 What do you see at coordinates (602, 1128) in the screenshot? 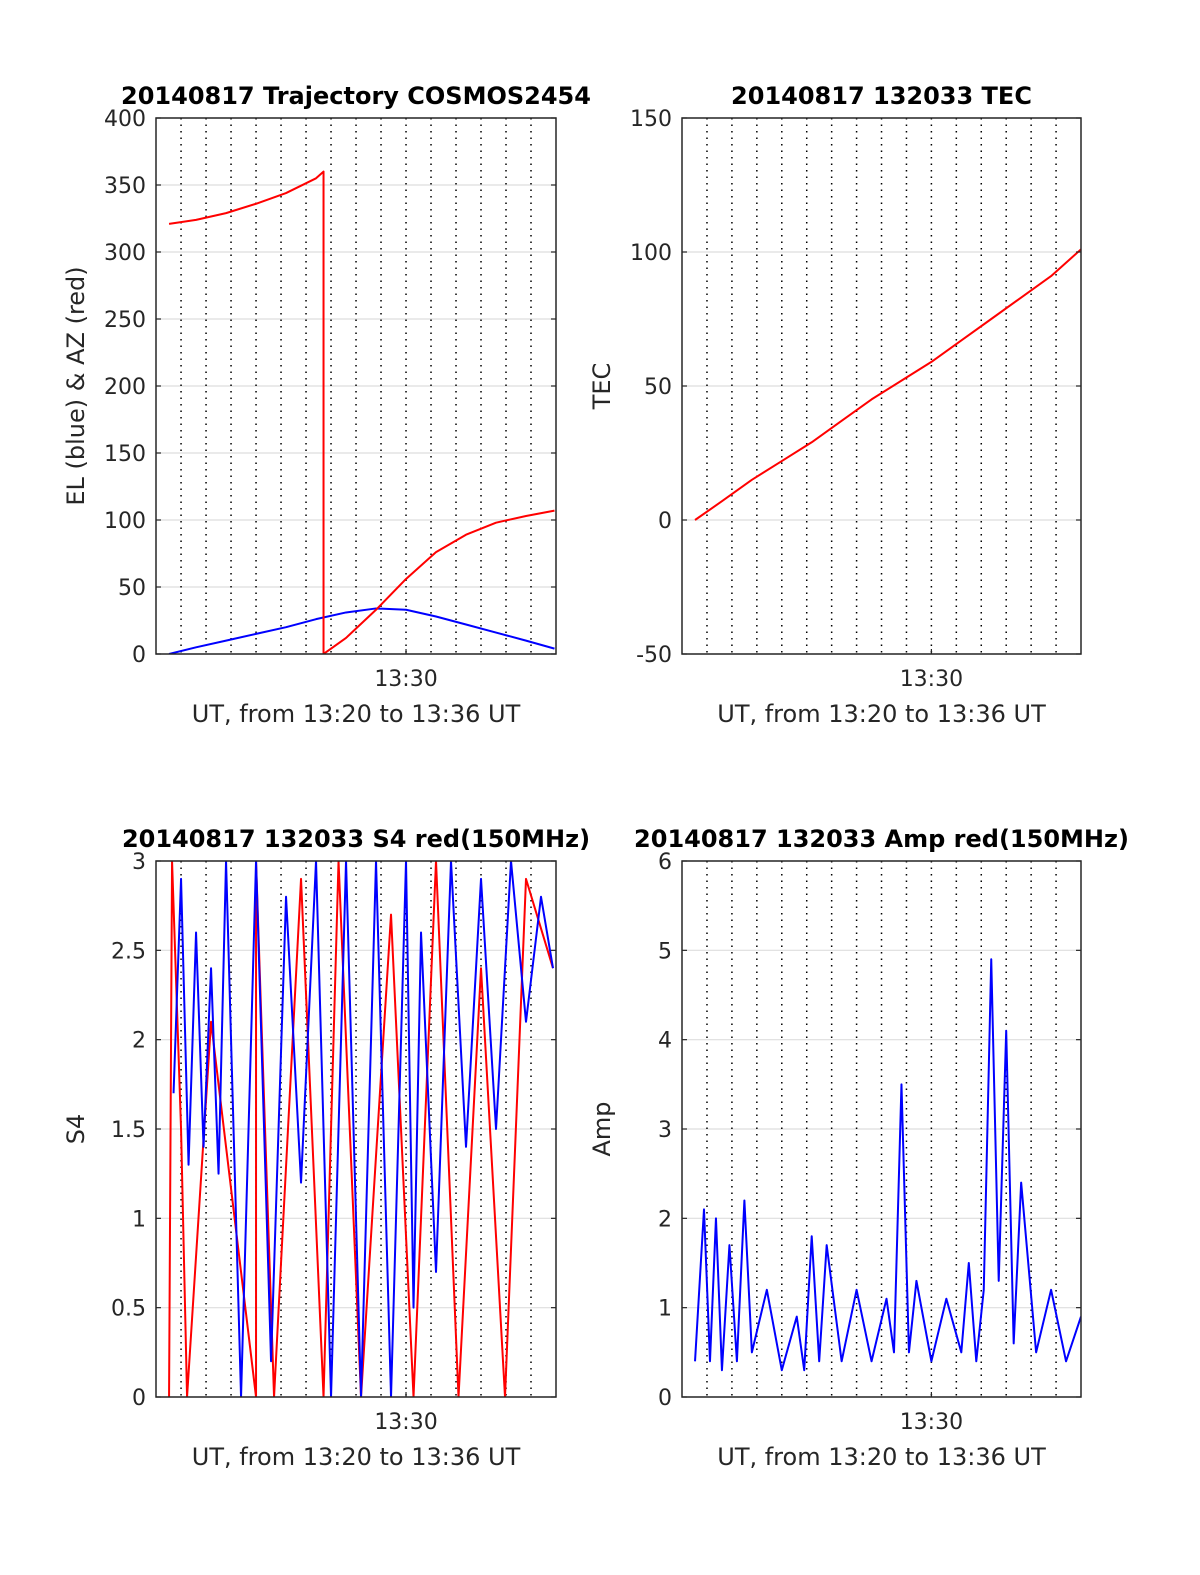
I see `y-axis-label: Amp` at bounding box center [602, 1128].